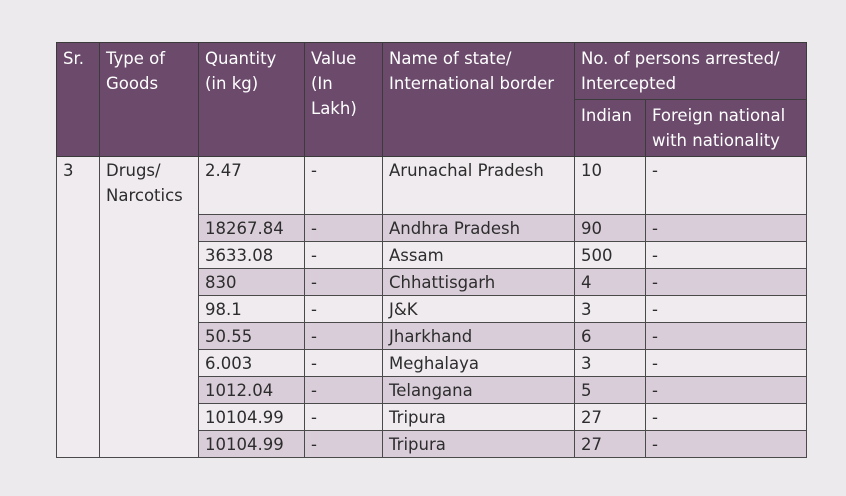 This screenshot has width=846, height=496. Describe the element at coordinates (478, 309) in the screenshot. I see `table-cell: J&K` at that location.